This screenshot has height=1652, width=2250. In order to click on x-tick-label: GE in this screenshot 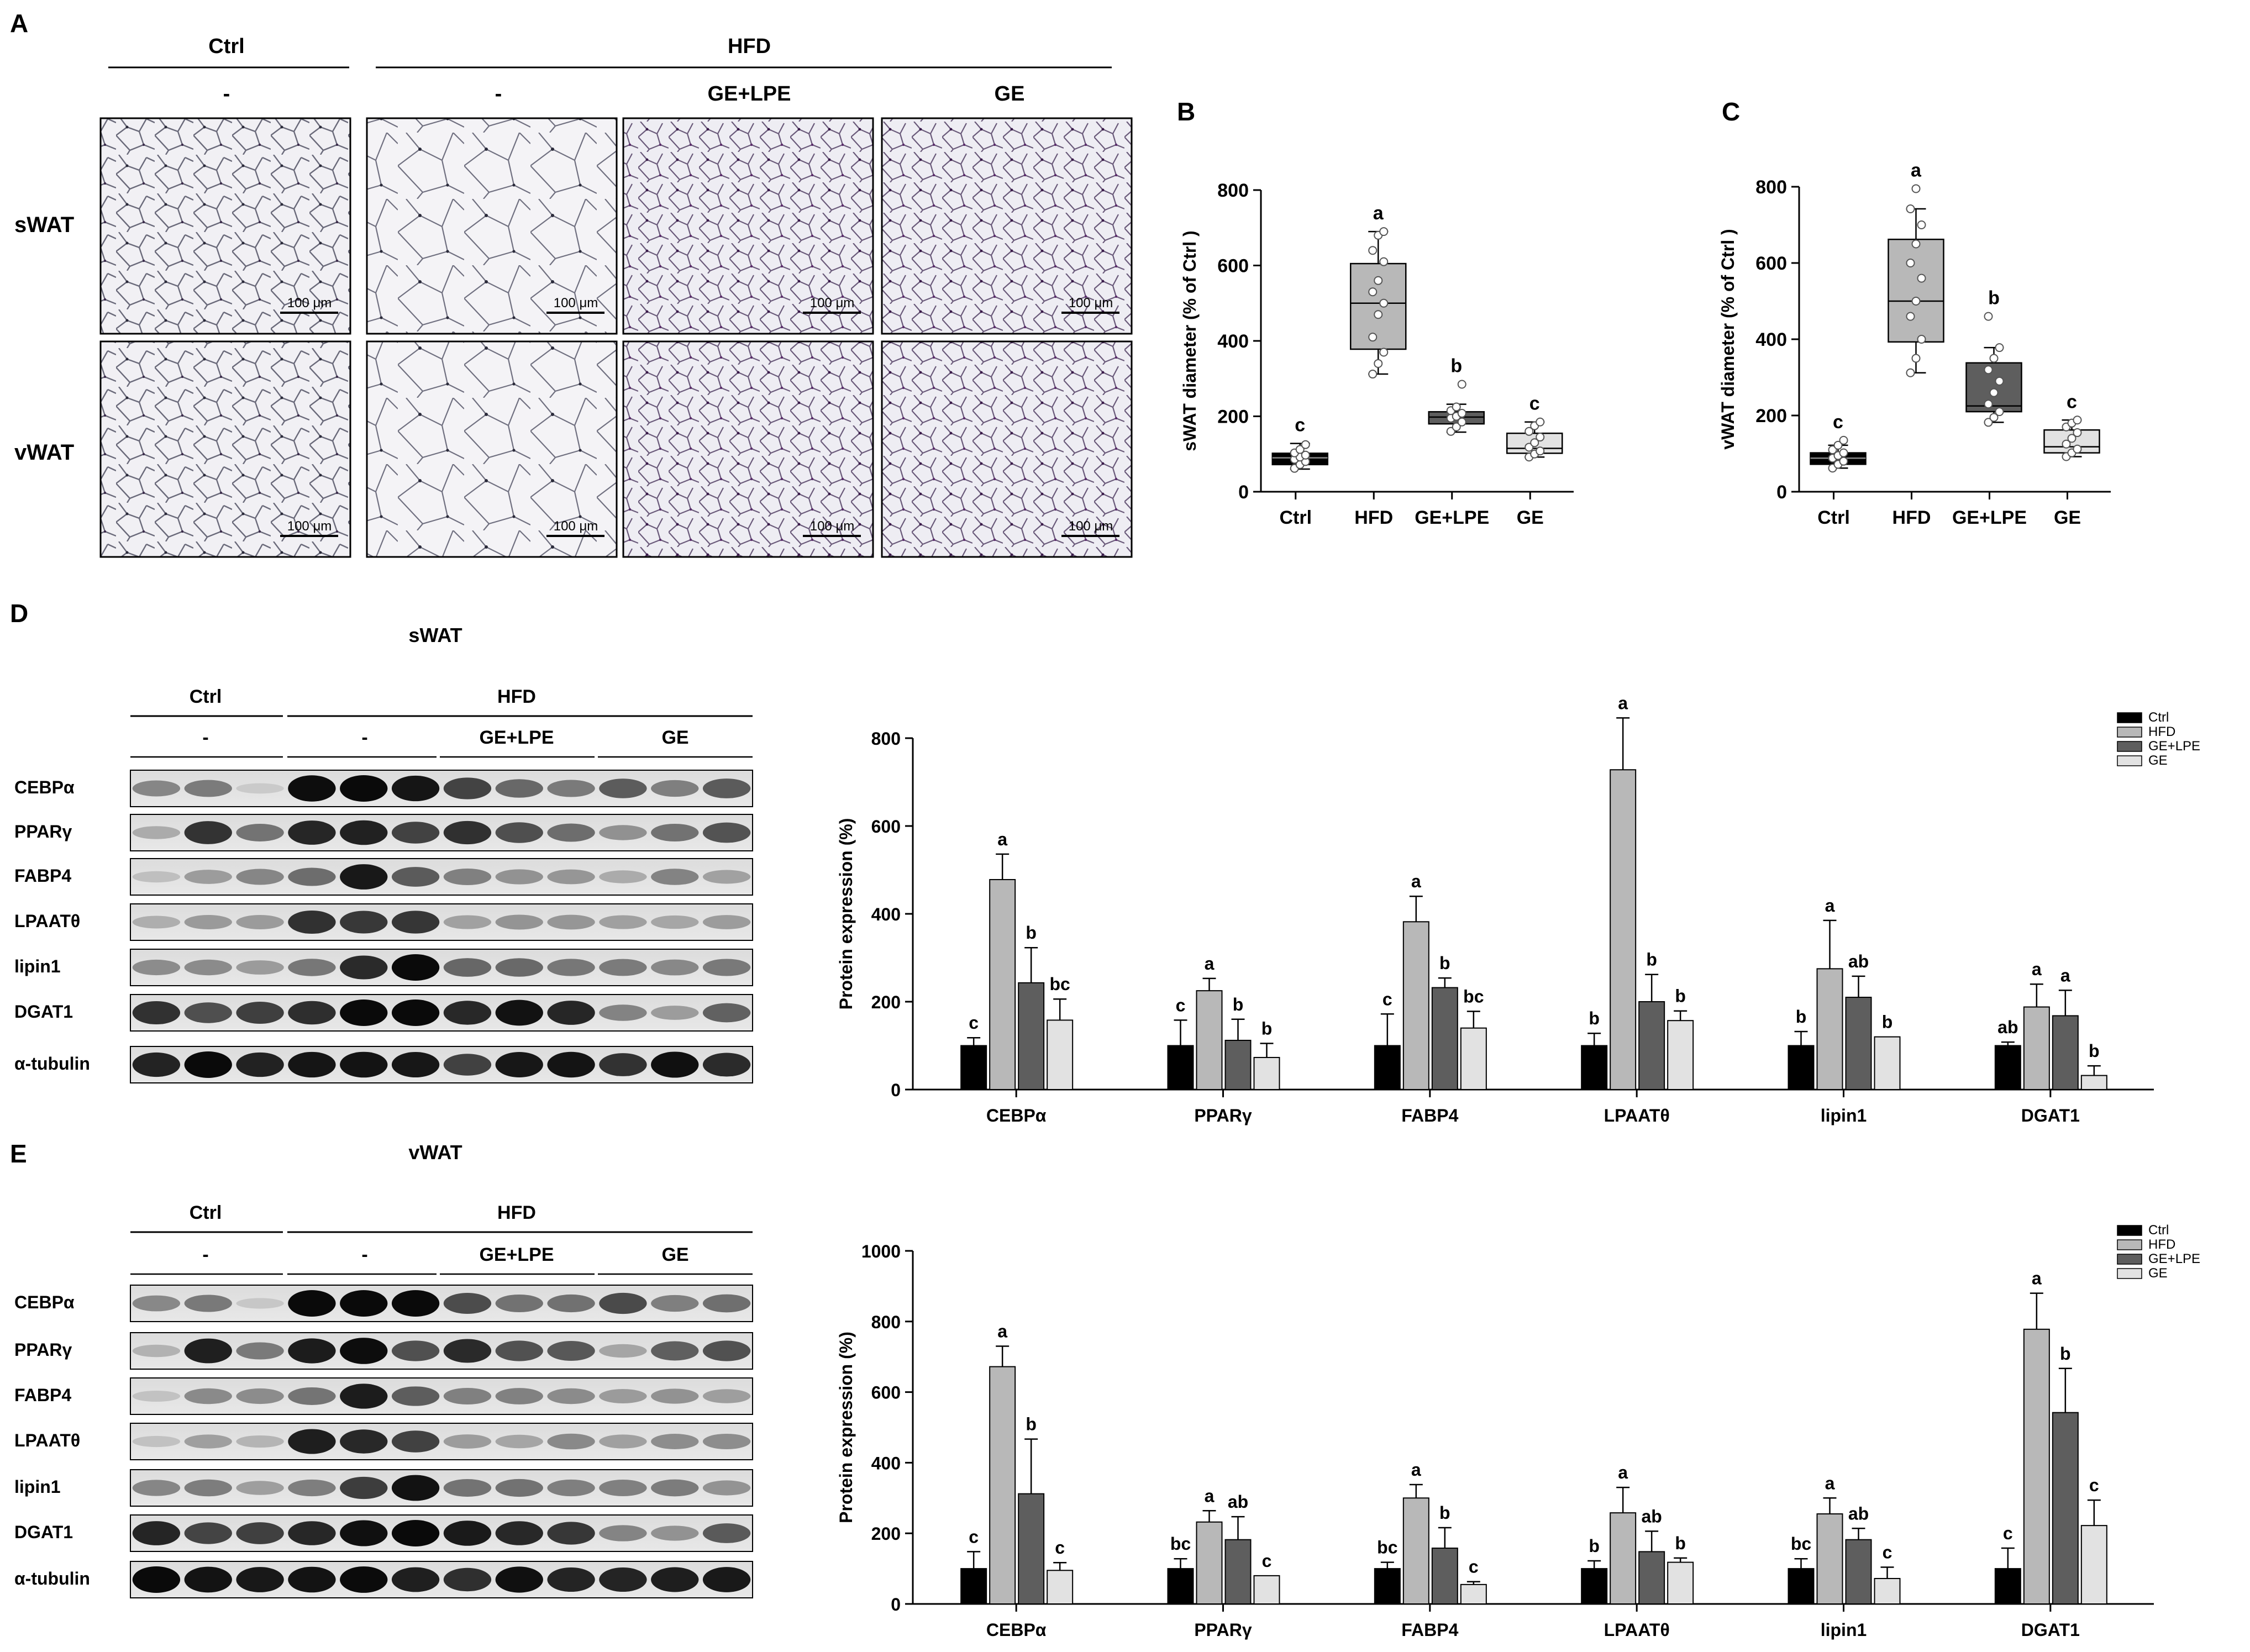, I will do `click(1530, 517)`.